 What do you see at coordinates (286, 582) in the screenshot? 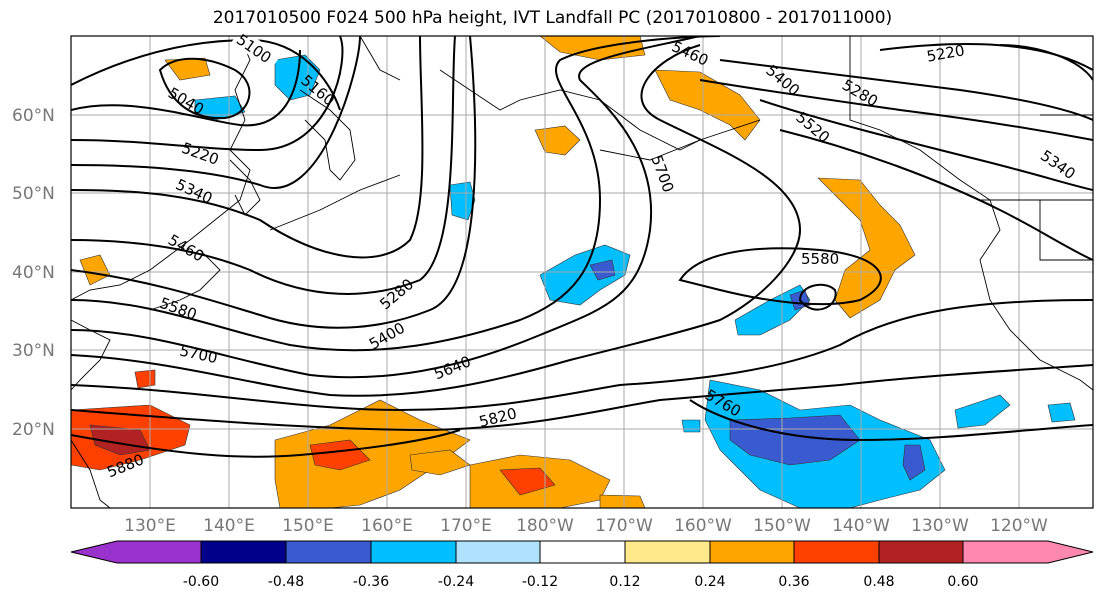
I see `colorbar-tick-label: -0.48` at bounding box center [286, 582].